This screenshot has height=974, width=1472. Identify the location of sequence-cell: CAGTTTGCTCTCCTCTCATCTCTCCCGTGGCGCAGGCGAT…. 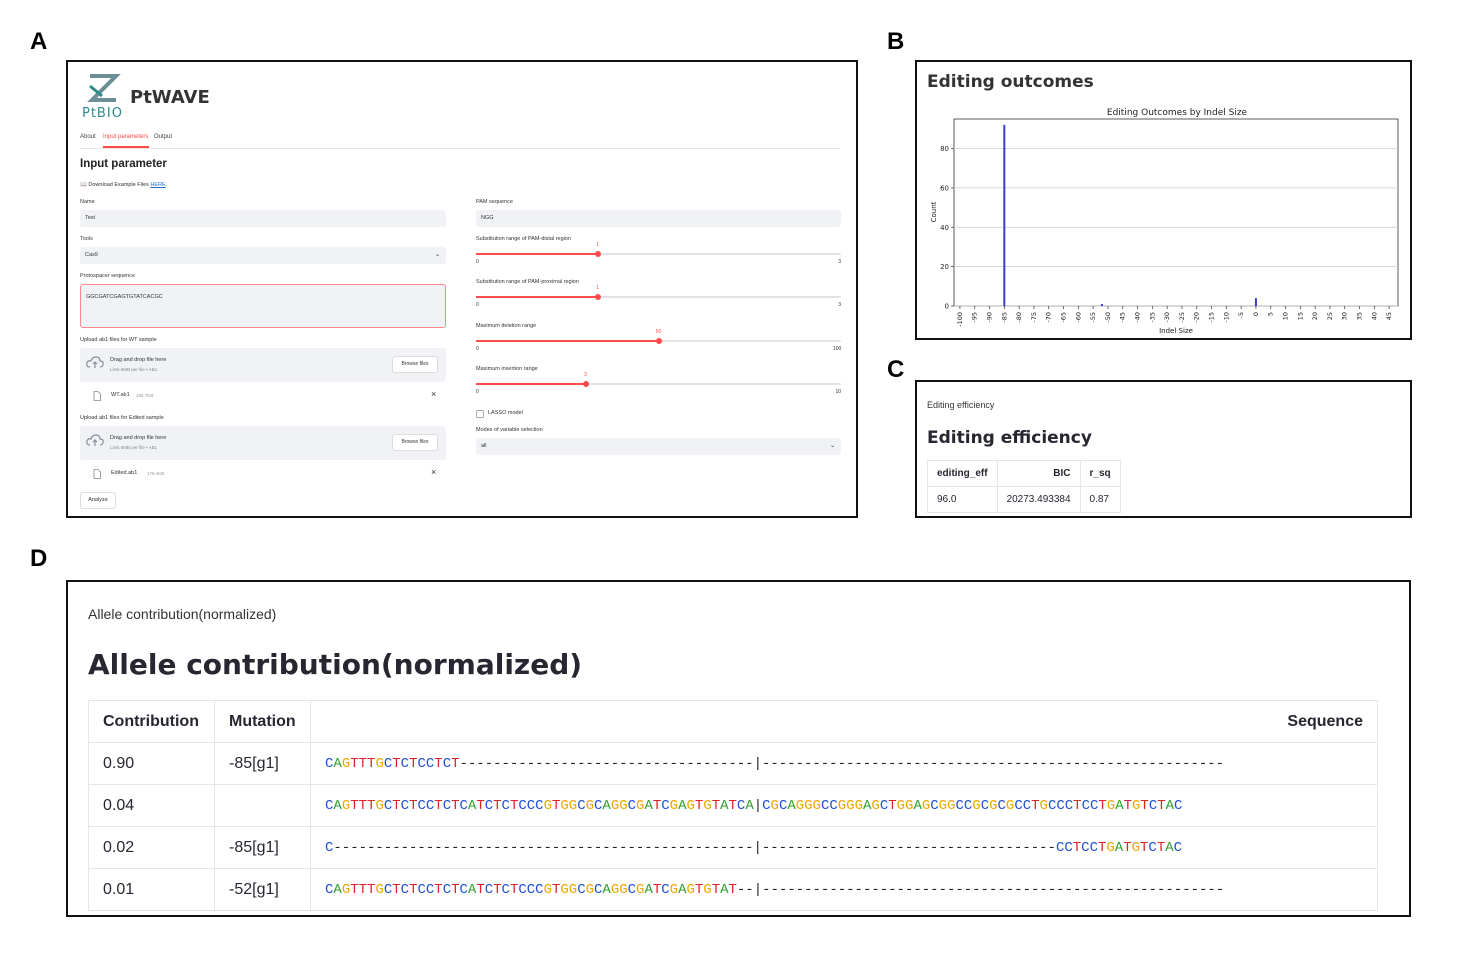
(844, 889).